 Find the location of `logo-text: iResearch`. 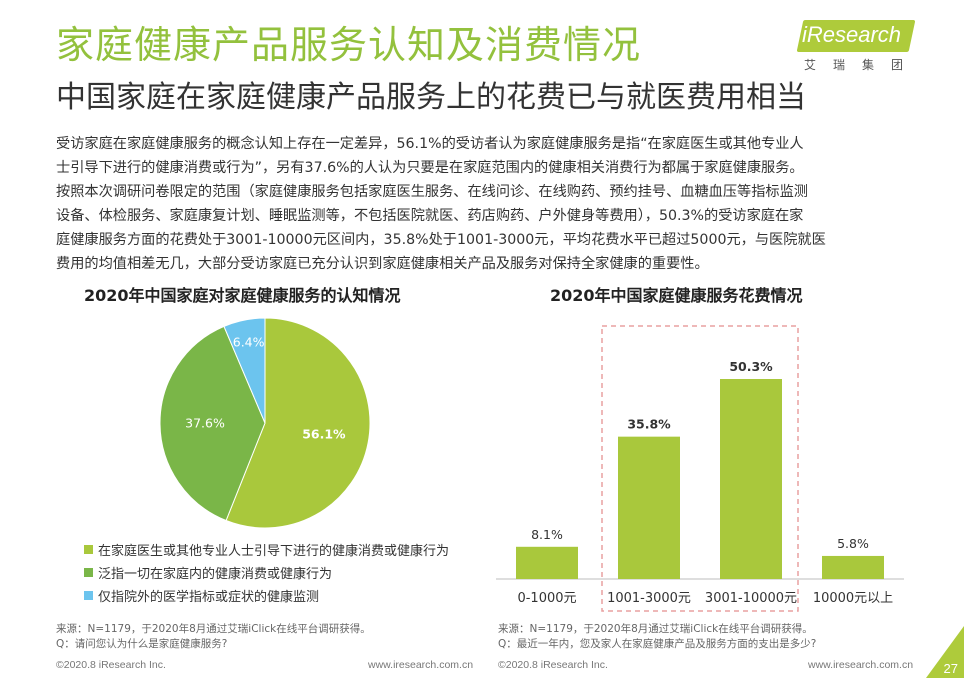

logo-text: iResearch is located at coordinates (852, 34).